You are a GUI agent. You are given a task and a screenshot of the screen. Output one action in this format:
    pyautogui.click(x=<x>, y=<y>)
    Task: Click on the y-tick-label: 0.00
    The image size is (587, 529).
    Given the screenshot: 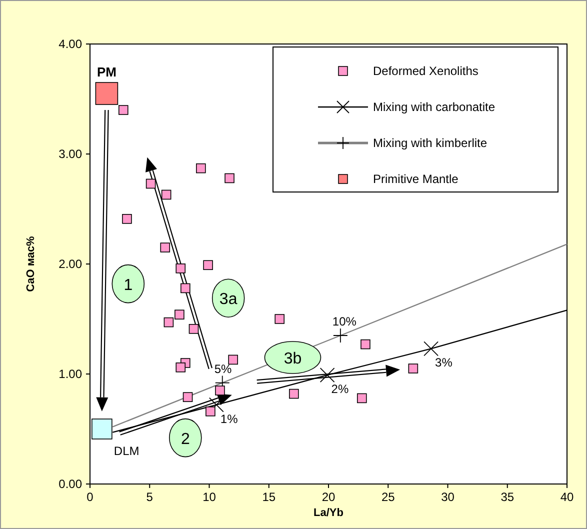 What is the action you would take?
    pyautogui.click(x=70, y=484)
    